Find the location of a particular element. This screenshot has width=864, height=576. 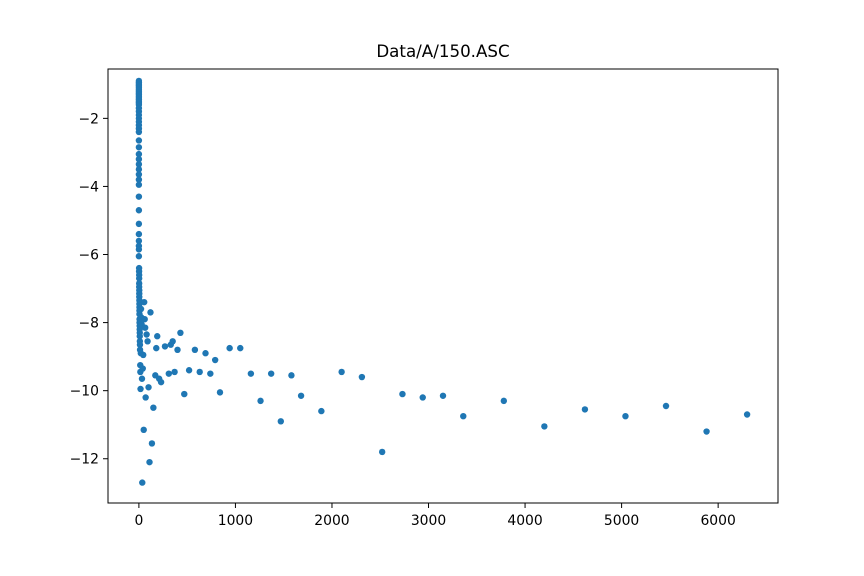

x-tick-label: 5000 is located at coordinates (621, 521).